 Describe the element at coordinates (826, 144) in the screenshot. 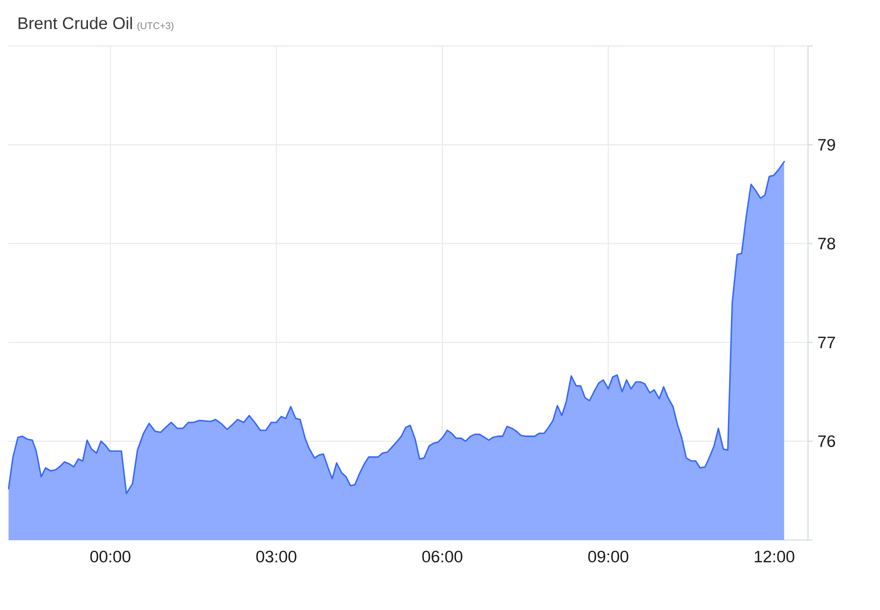

I see `y-tick-label: 79` at that location.